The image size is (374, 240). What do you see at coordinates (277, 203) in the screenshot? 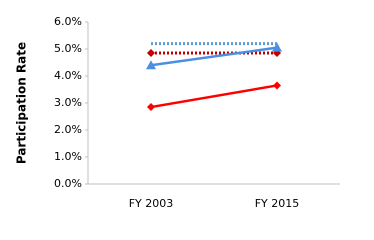
I see `x-tick-label: FY 2015` at bounding box center [277, 203].